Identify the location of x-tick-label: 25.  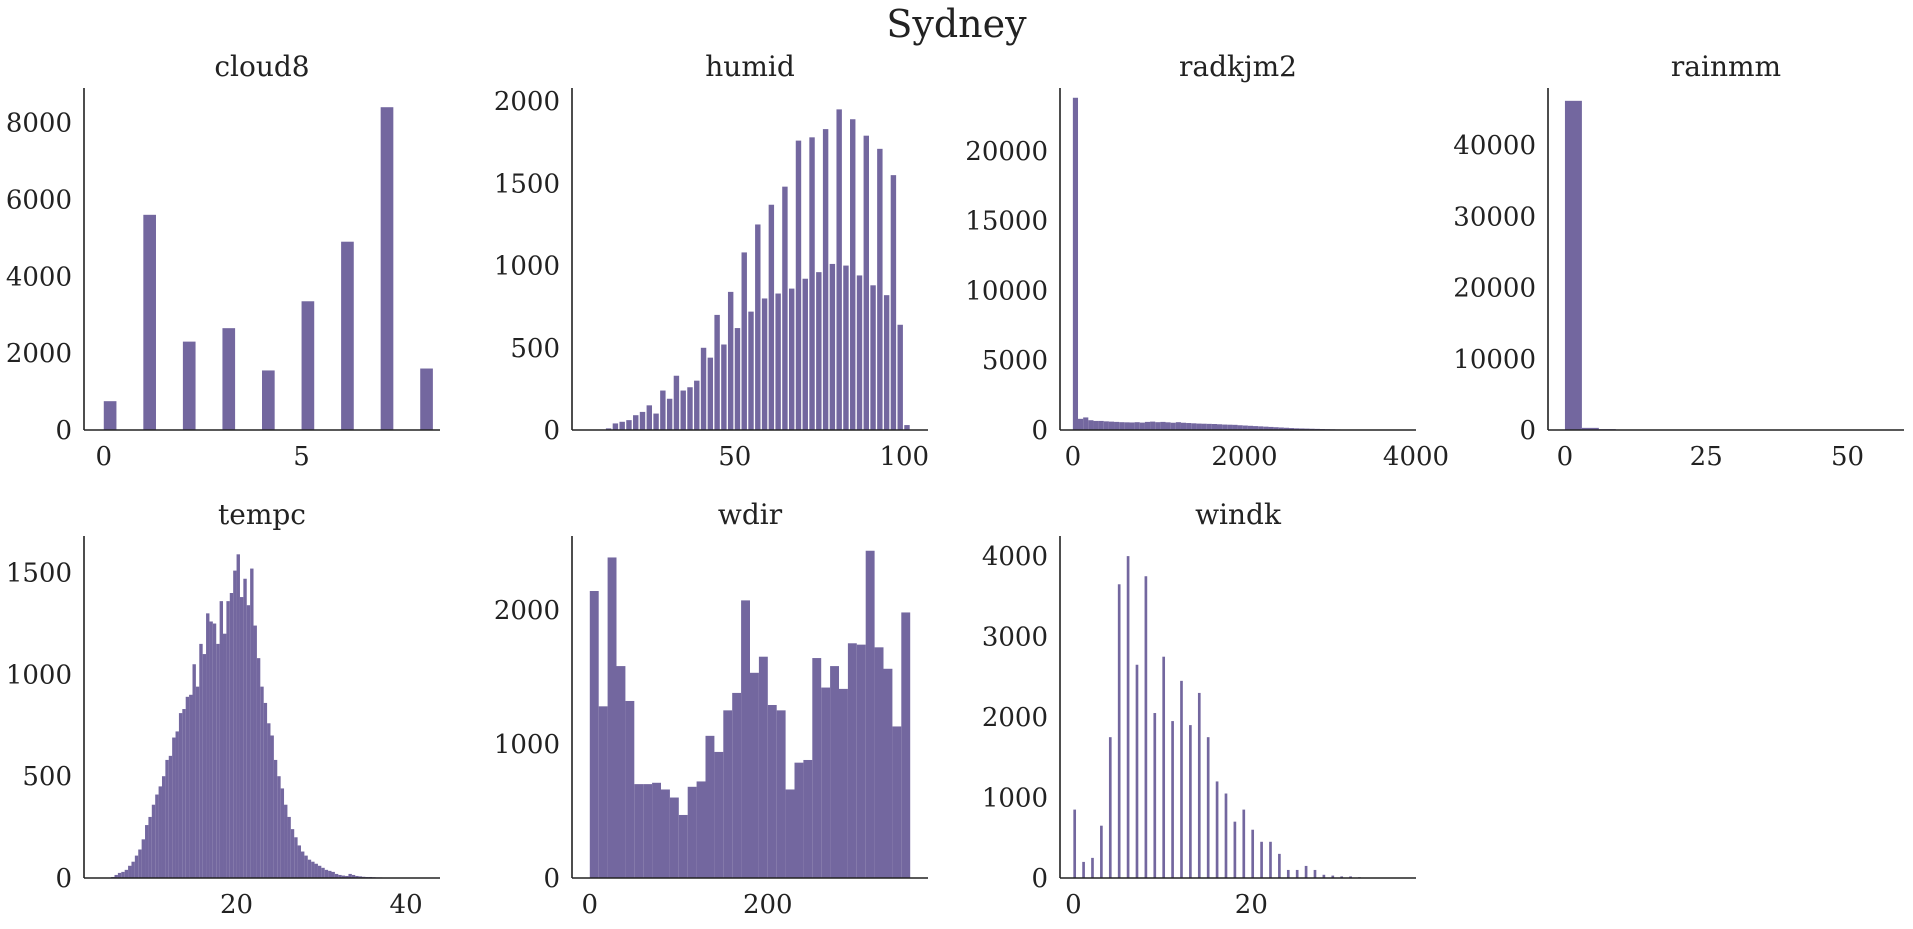
(1706, 457).